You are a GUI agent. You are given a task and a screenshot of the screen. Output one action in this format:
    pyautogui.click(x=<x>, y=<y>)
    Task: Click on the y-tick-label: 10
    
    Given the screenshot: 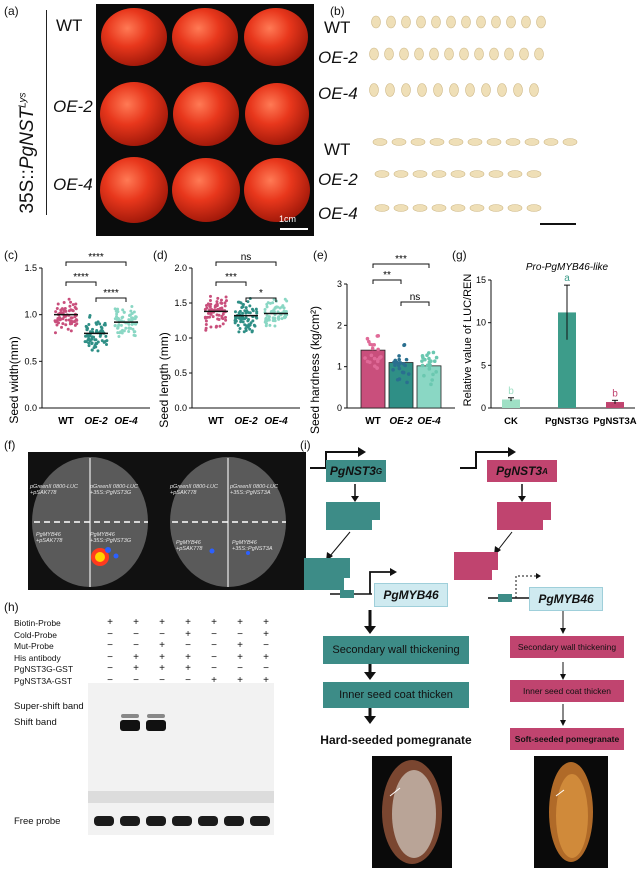 What is the action you would take?
    pyautogui.click(x=481, y=323)
    